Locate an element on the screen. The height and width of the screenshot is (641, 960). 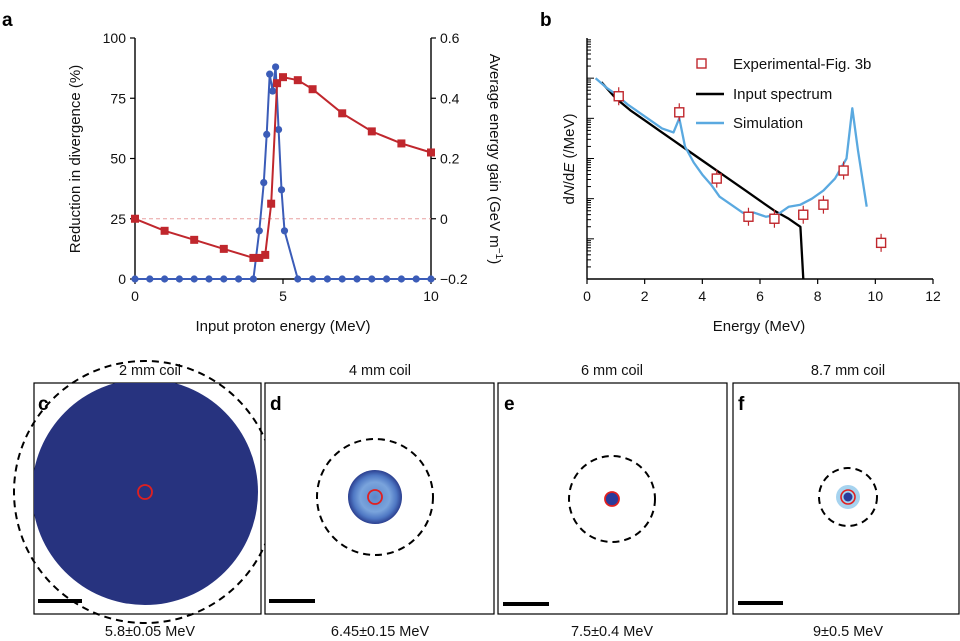
x-tick-label: 8 is located at coordinates (818, 296).